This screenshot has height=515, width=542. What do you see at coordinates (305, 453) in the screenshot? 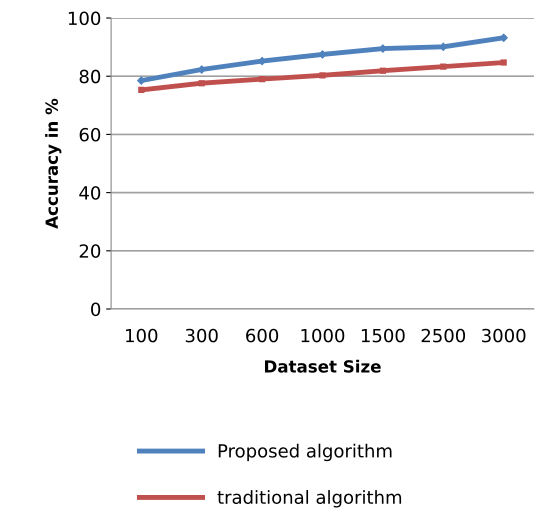
I see `legend-label: Proposed algorithm` at bounding box center [305, 453].